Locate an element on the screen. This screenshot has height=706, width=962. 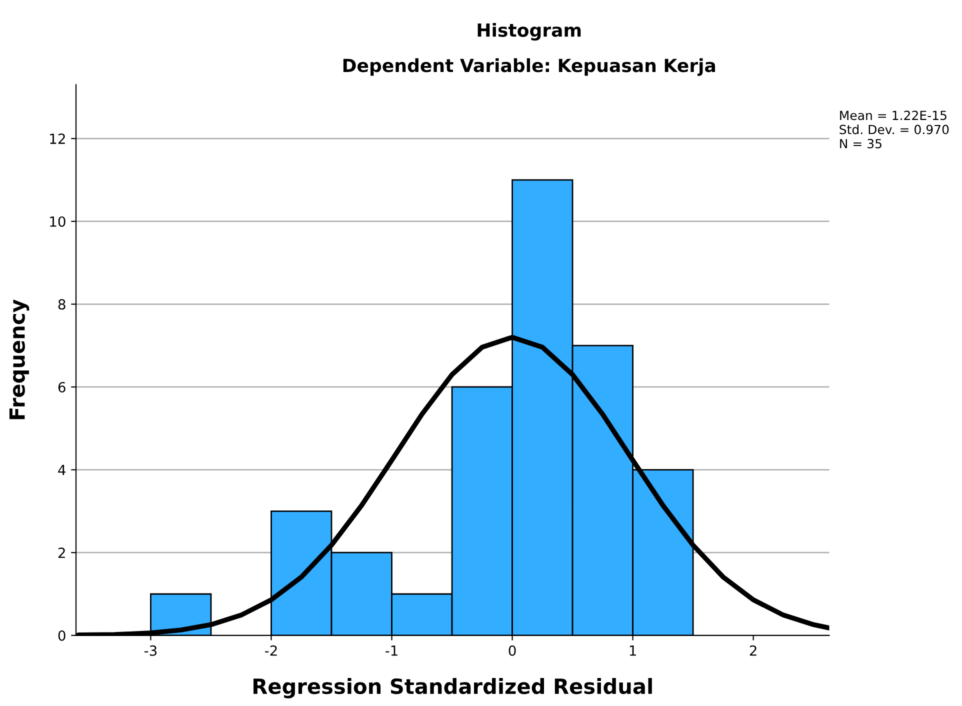
text: Std. Dev. = 0.970 is located at coordinates (894, 129).